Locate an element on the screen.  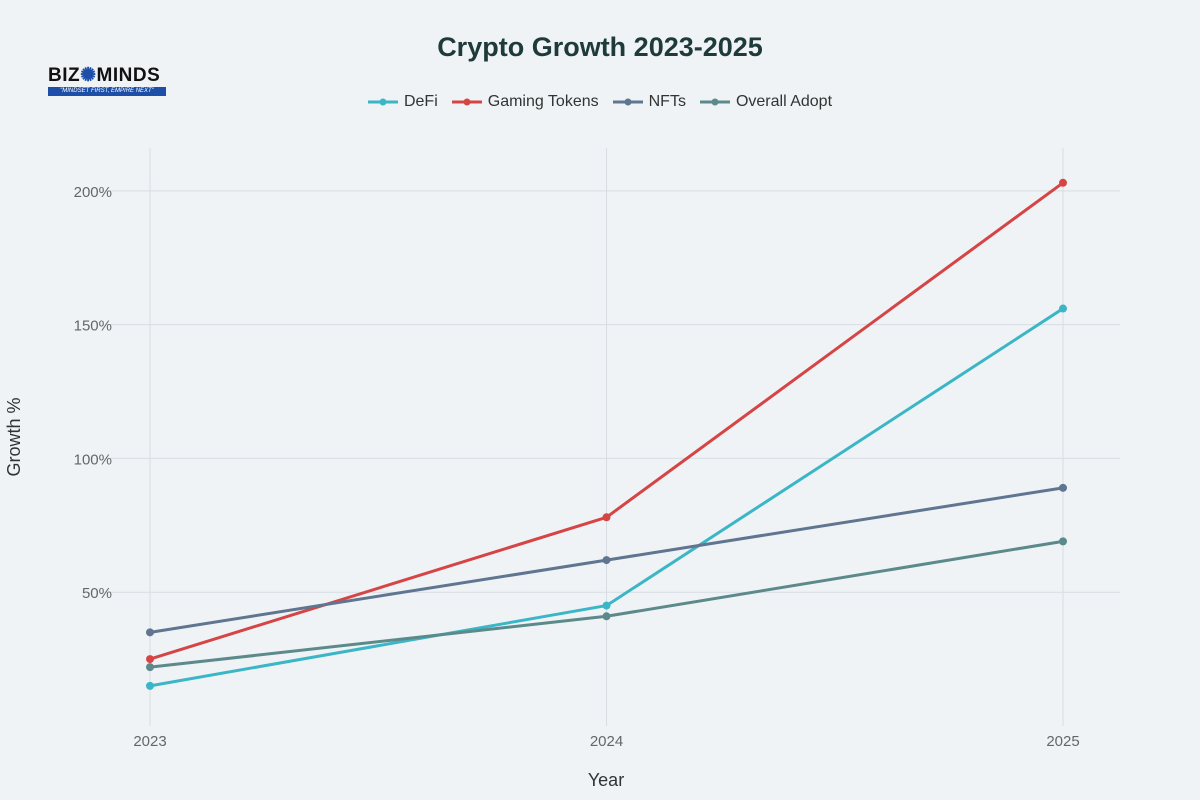
x-tick-label: 2023 is located at coordinates (149, 741).